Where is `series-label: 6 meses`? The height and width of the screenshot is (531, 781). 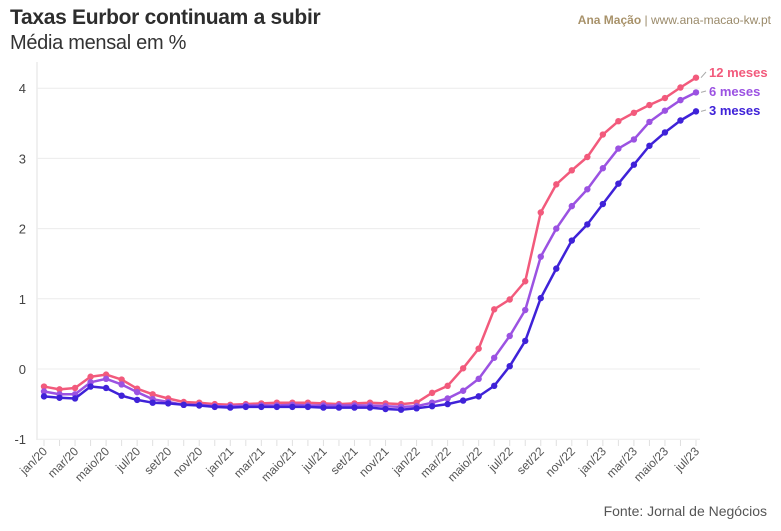
series-label: 6 meses is located at coordinates (734, 91).